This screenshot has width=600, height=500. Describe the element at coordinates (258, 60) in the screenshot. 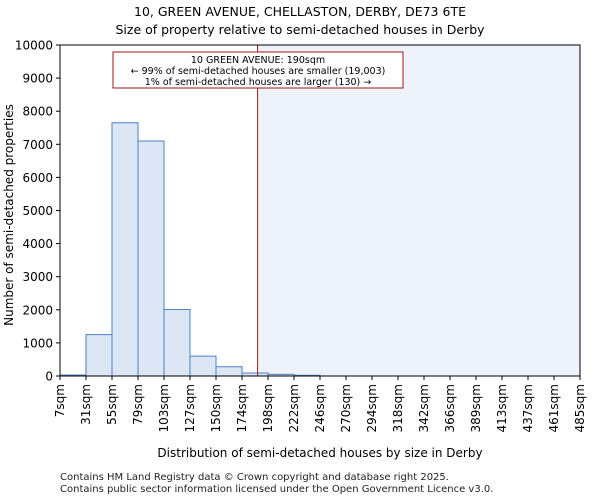

I see `annotation-line-1: 10 GREEN AVENUE: 190sqm` at that location.